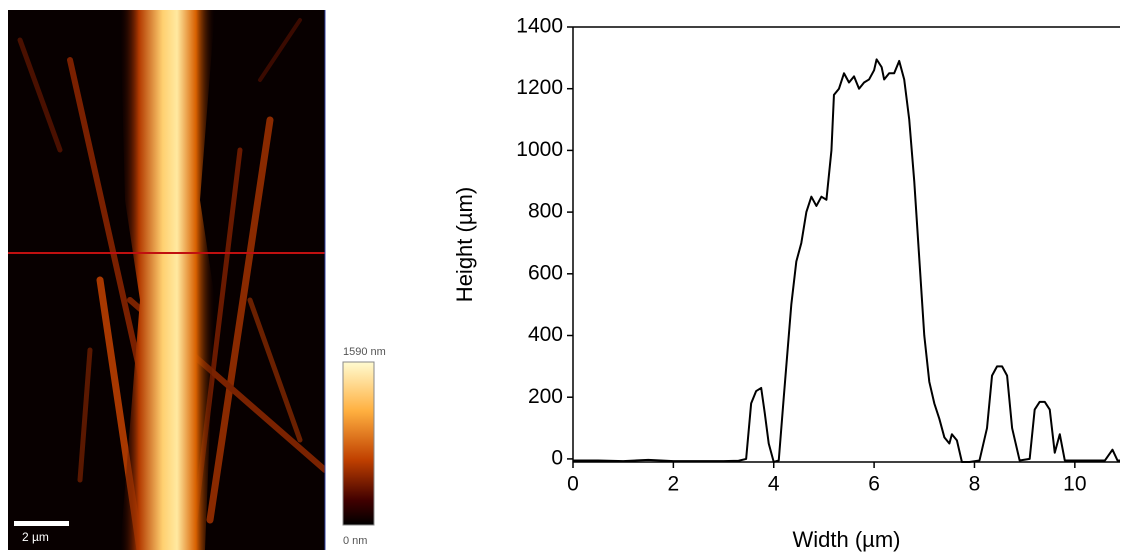 This screenshot has height=556, width=1122. I want to click on y-tick-label: 400, so click(545, 334).